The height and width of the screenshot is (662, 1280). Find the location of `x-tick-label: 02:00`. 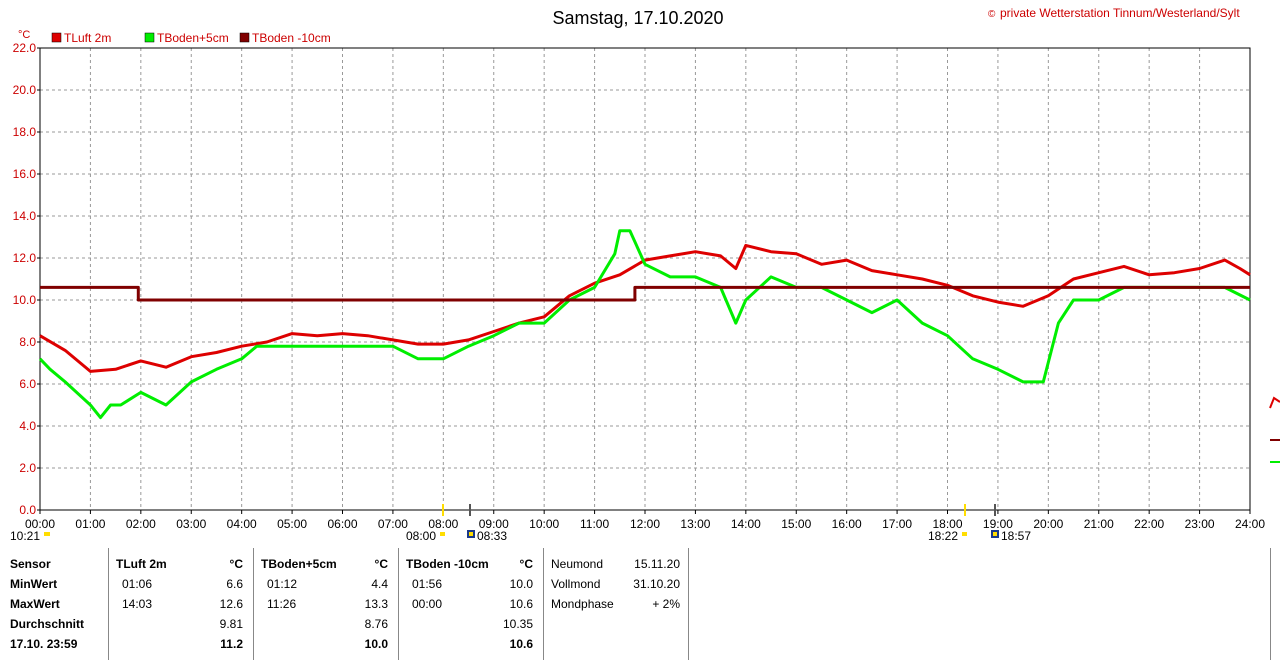

x-tick-label: 02:00 is located at coordinates (141, 524).